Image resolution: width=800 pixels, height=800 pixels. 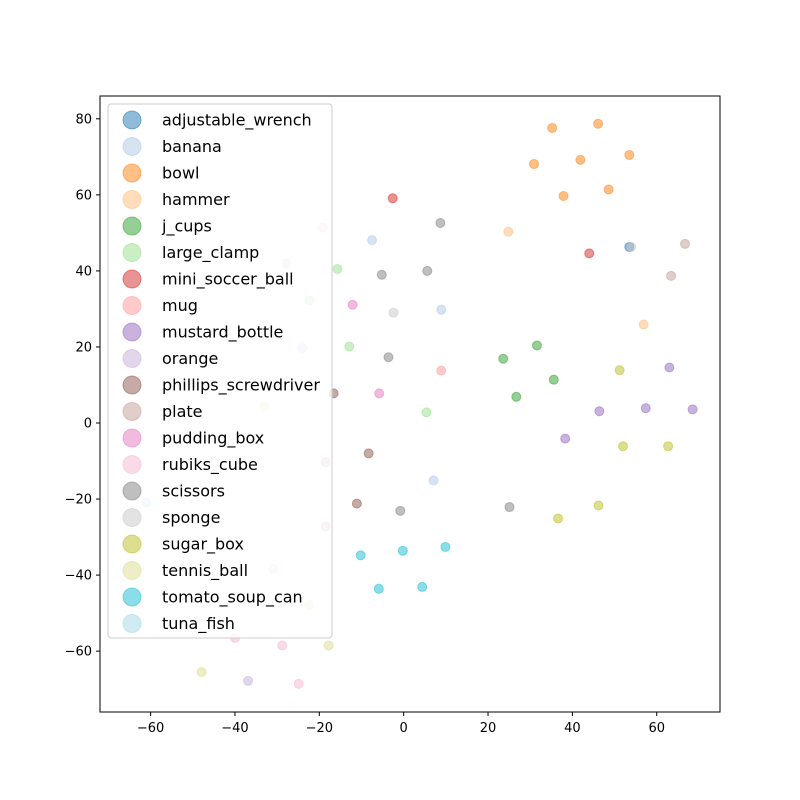 What do you see at coordinates (132, 385) in the screenshot?
I see `legend-marker-phillips_screwdriver` at bounding box center [132, 385].